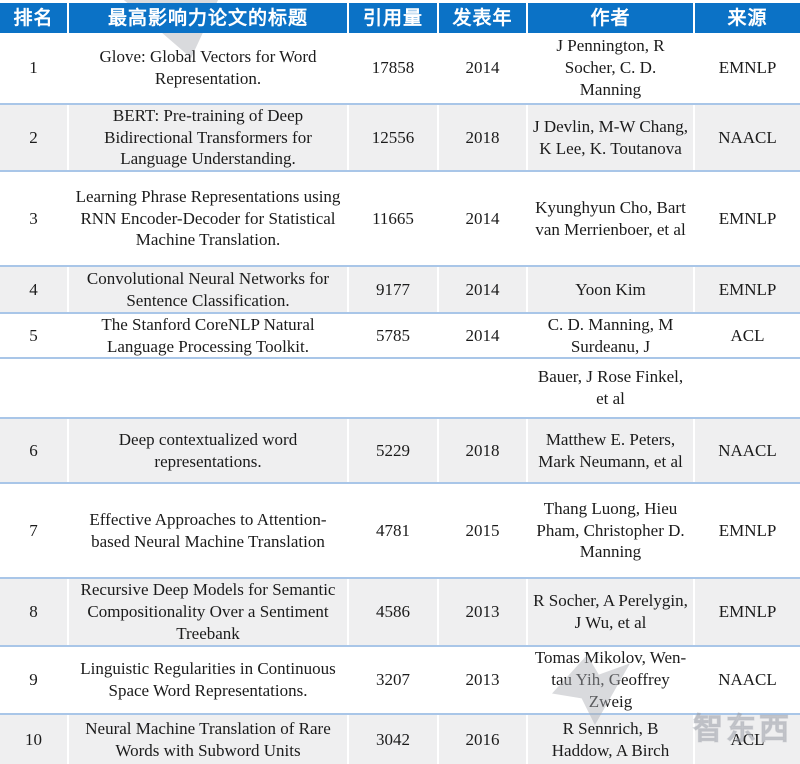 The width and height of the screenshot is (800, 764). Describe the element at coordinates (392, 450) in the screenshot. I see `citations-cell: 5229` at that location.